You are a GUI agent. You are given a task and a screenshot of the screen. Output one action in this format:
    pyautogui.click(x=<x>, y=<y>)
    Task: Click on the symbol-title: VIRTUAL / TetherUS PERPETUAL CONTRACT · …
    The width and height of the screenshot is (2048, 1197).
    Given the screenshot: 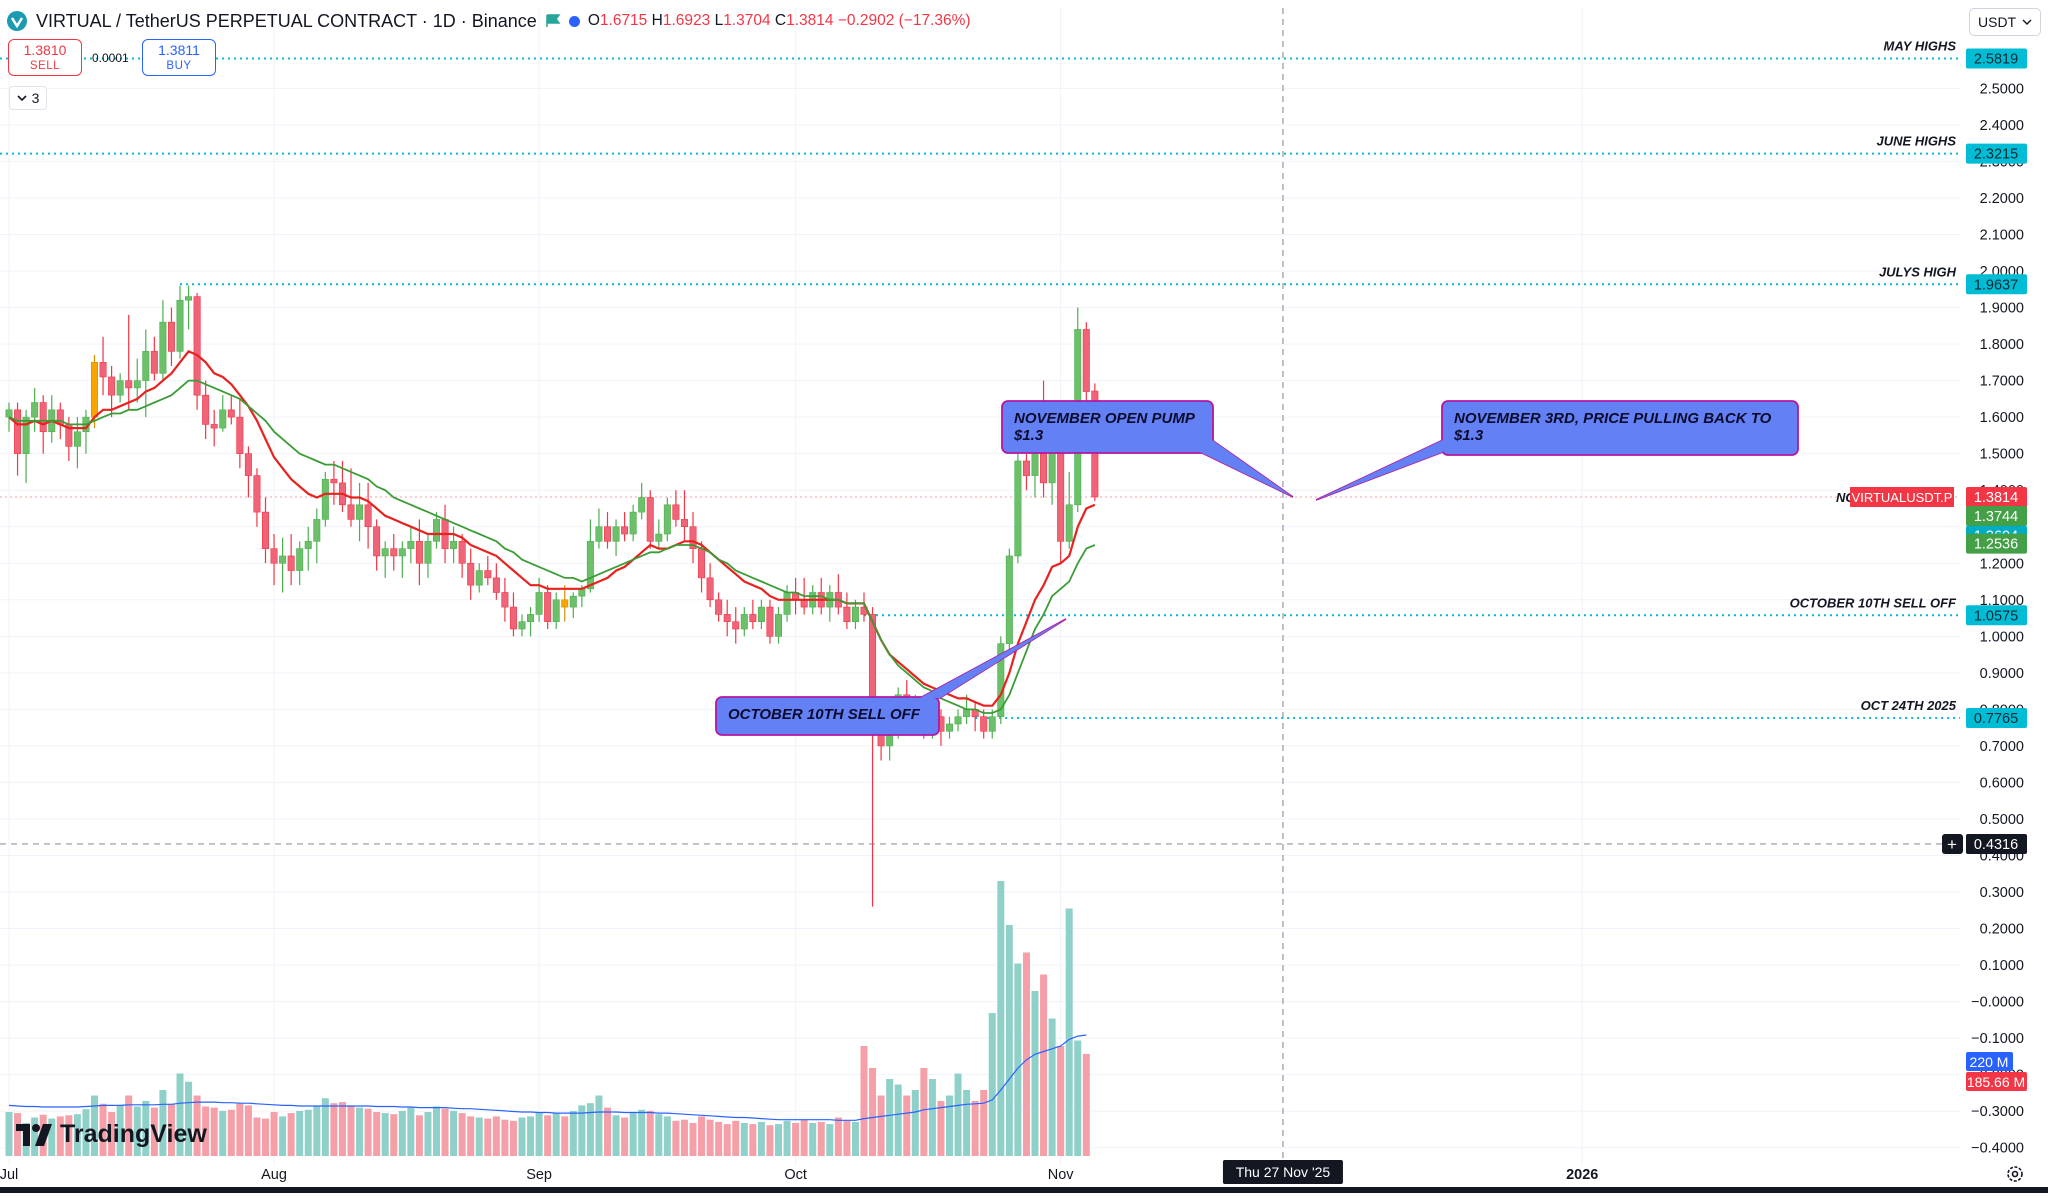 What is the action you would take?
    pyautogui.click(x=286, y=20)
    